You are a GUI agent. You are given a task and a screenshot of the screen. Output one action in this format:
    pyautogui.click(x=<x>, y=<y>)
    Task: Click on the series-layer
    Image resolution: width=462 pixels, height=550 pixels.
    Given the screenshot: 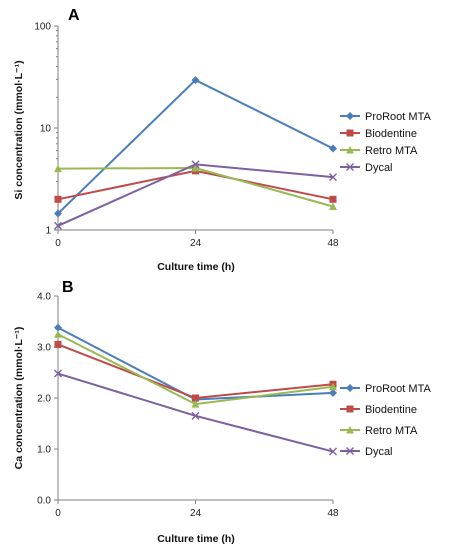 What is the action you would take?
    pyautogui.click(x=195, y=389)
    